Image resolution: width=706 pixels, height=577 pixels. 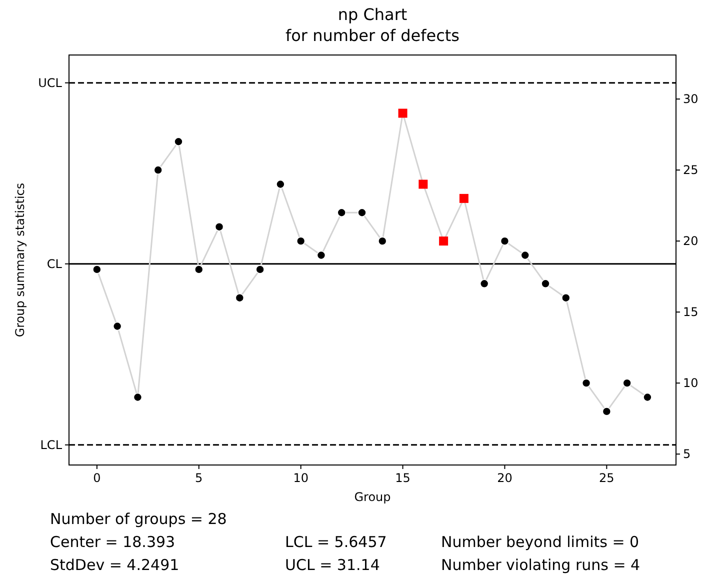 What do you see at coordinates (690, 383) in the screenshot?
I see `y-tick-label: 10` at bounding box center [690, 383].